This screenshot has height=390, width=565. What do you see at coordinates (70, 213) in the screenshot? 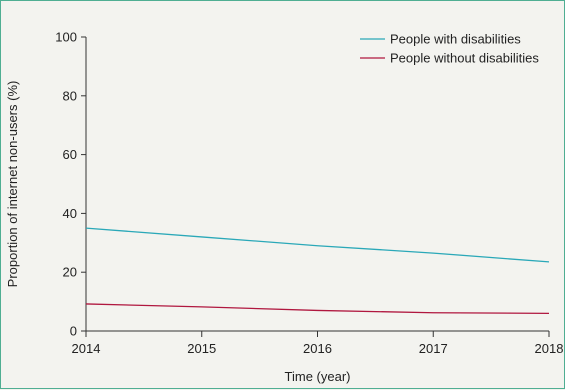
I see `y-tick-label: 40` at bounding box center [70, 213].